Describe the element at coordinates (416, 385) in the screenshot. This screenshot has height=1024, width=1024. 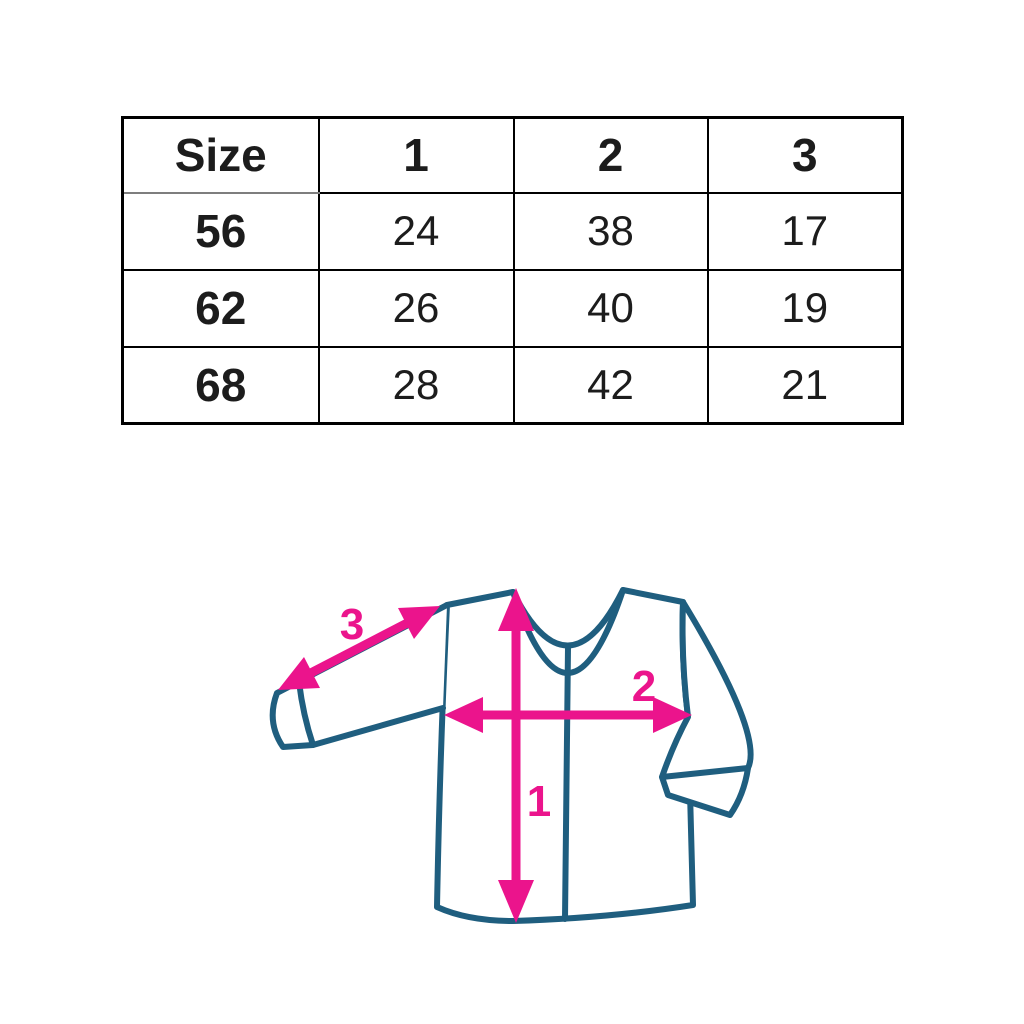
I see `measurement-value-cell: 28` at that location.